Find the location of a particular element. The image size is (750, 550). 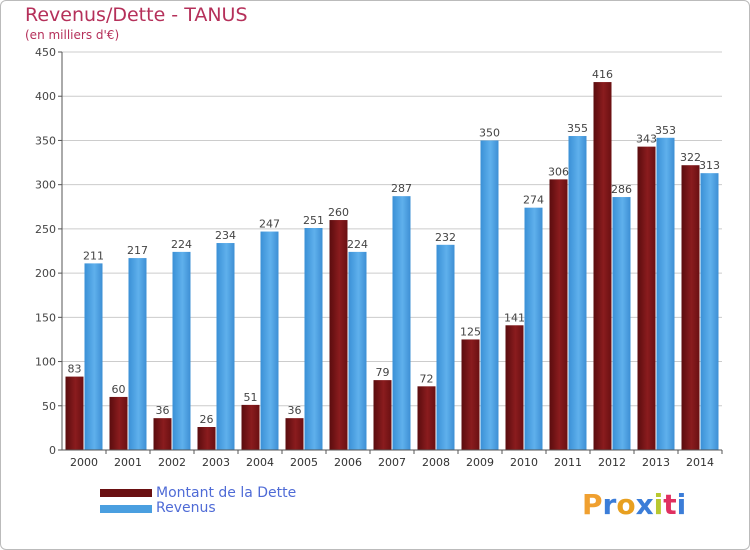

bar-dette-2008 is located at coordinates (426, 418).